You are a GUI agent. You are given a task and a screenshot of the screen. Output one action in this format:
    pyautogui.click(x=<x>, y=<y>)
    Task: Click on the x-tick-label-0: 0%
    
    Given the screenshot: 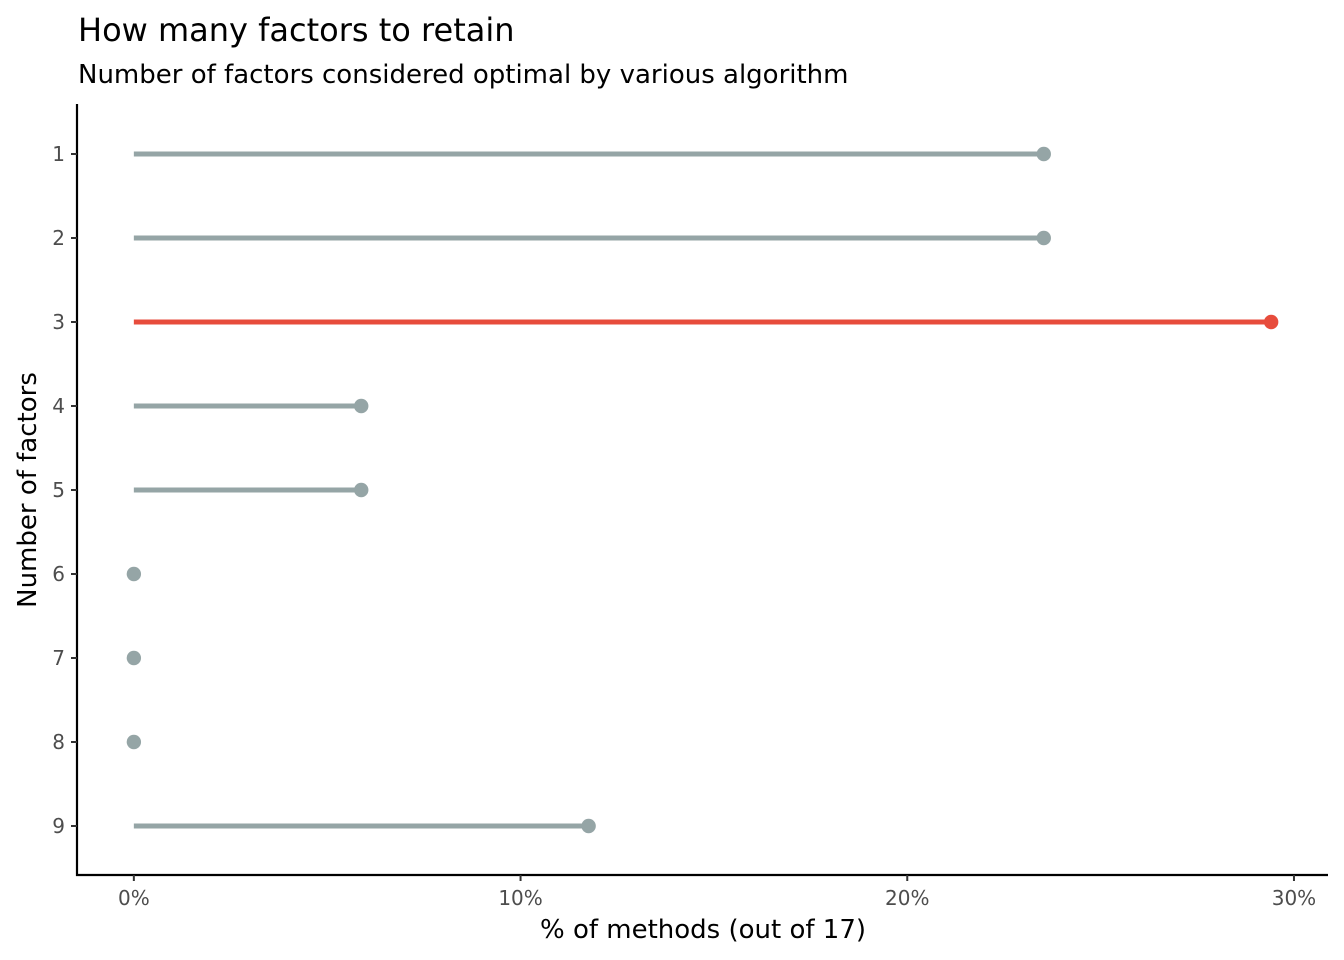 What is the action you would take?
    pyautogui.click(x=134, y=898)
    